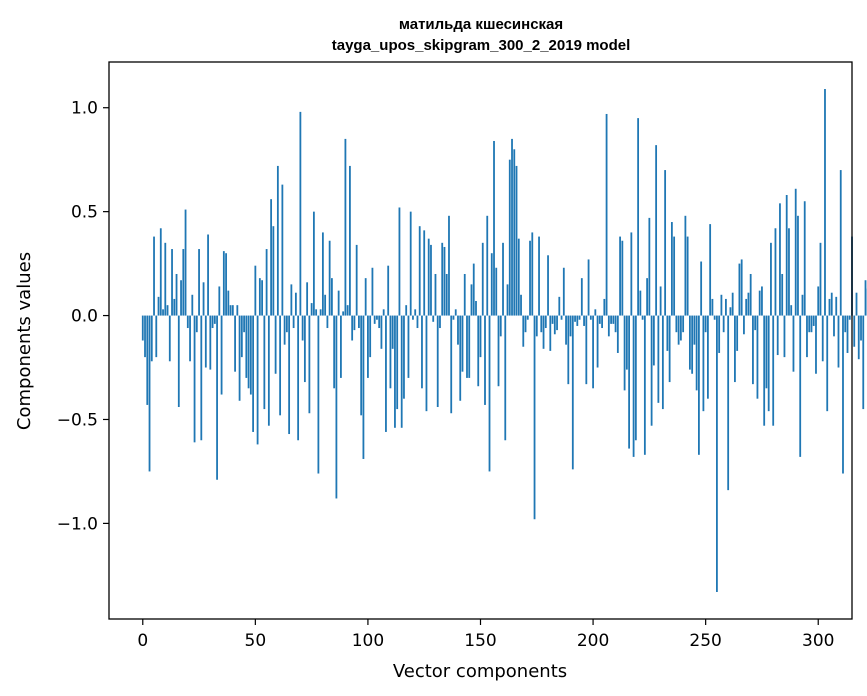 The width and height of the screenshot is (867, 696). Describe the element at coordinates (84, 317) in the screenshot. I see `y-tick-label: 0.0` at that location.